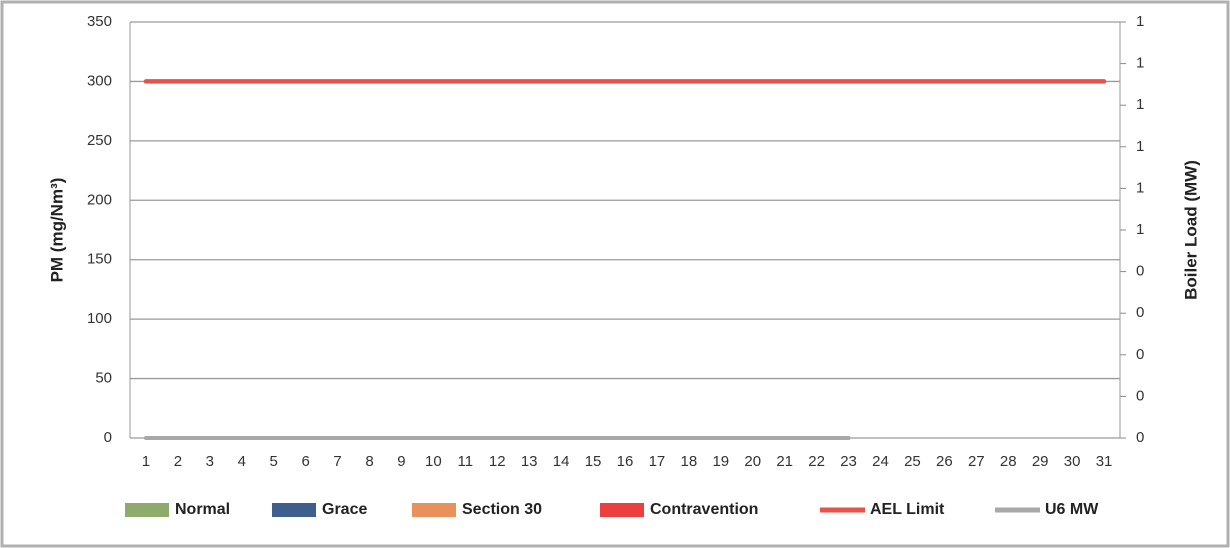 The width and height of the screenshot is (1230, 548). Describe the element at coordinates (1072, 509) in the screenshot. I see `legend-label: U6 MW` at that location.